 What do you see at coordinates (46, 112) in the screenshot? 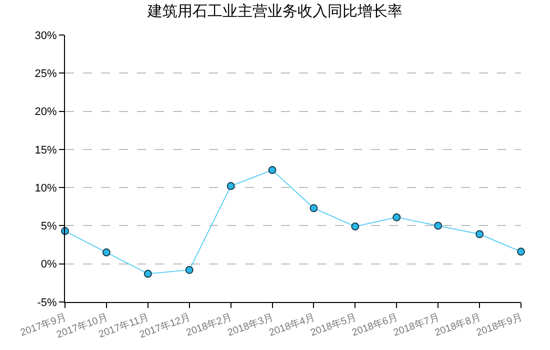
I see `y-tick-label: 20%` at bounding box center [46, 112].